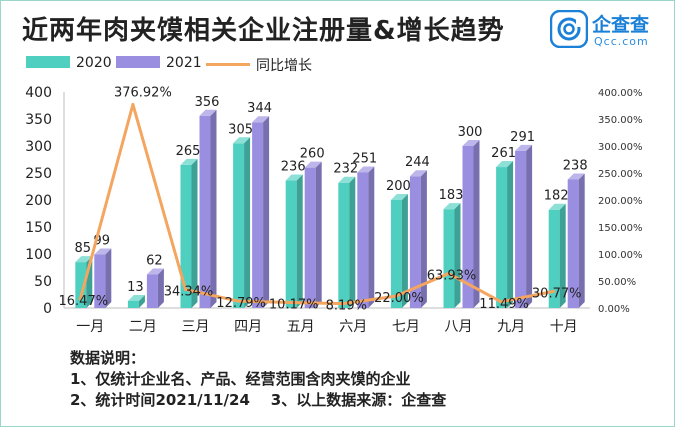  What do you see at coordinates (248, 327) in the screenshot?
I see `x-tick-label: 四月` at bounding box center [248, 327].